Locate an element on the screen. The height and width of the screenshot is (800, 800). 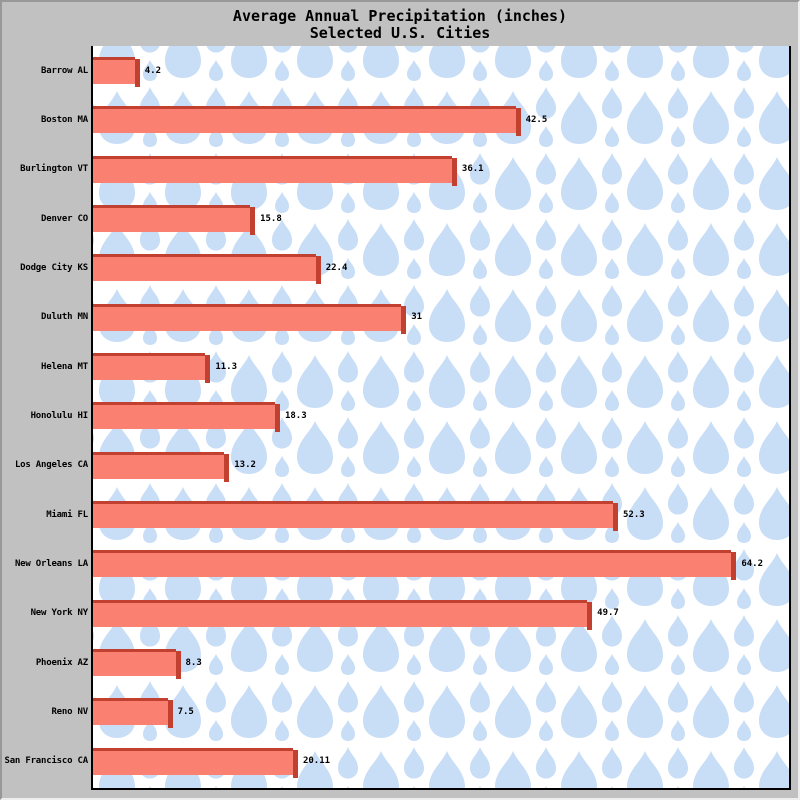
value-label: 49.7 is located at coordinates (608, 613).